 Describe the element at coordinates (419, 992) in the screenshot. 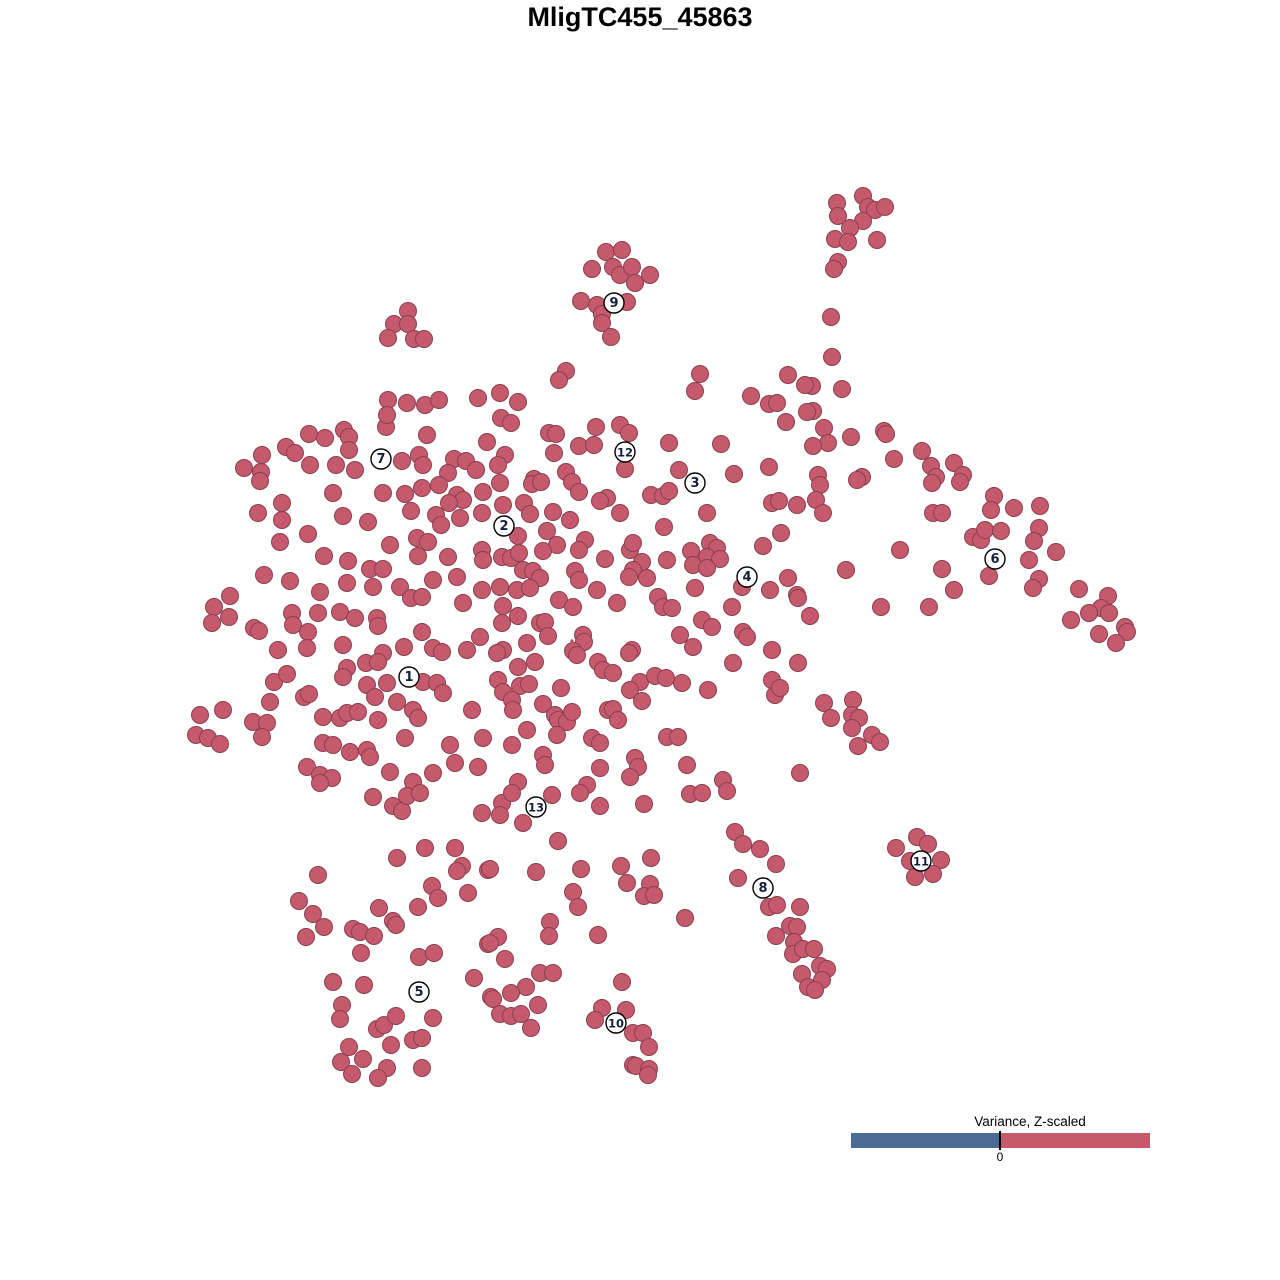

I see `cluster-label: 5` at that location.